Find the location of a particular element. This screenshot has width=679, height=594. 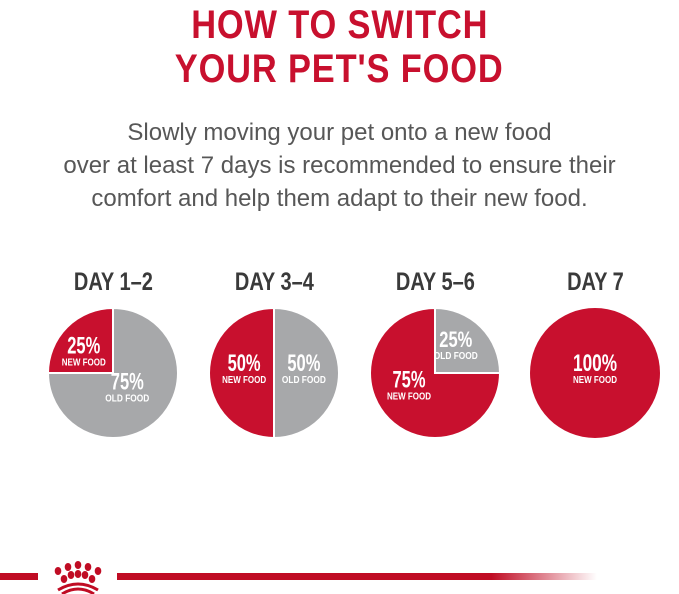

title-line-1: HOW TO SWITCH is located at coordinates (339, 25).